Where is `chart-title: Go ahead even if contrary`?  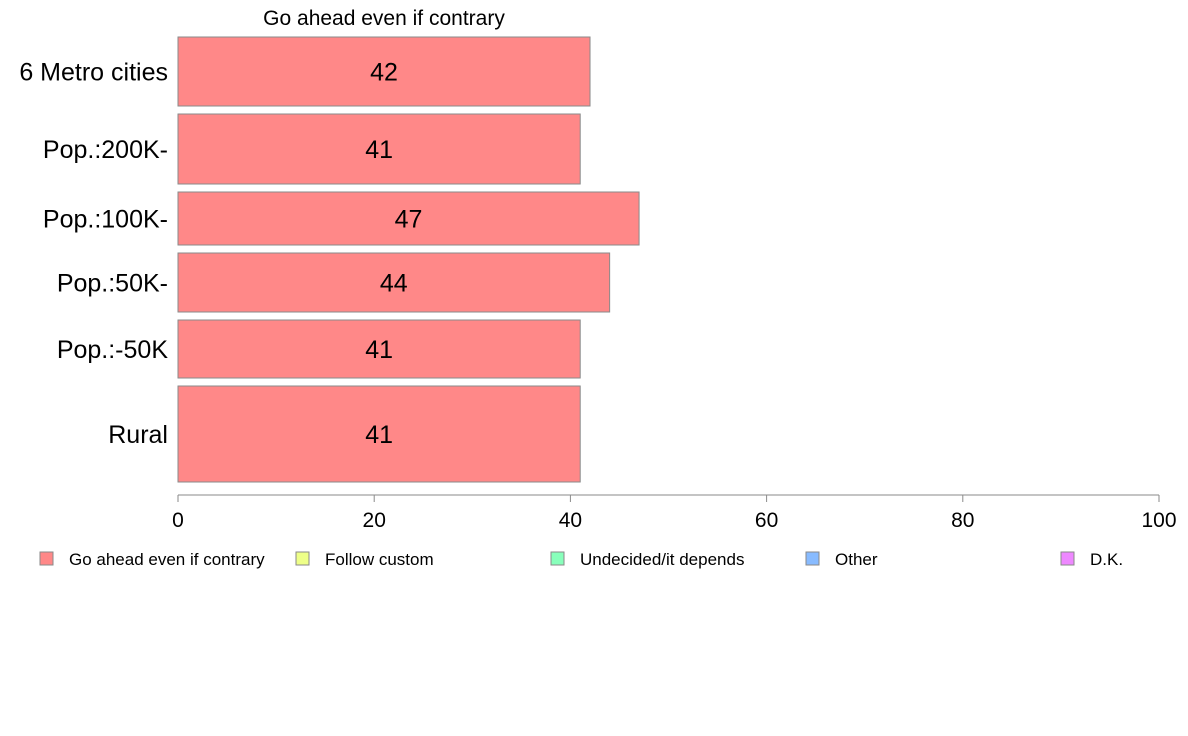
chart-title: Go ahead even if contrary is located at coordinates (384, 18).